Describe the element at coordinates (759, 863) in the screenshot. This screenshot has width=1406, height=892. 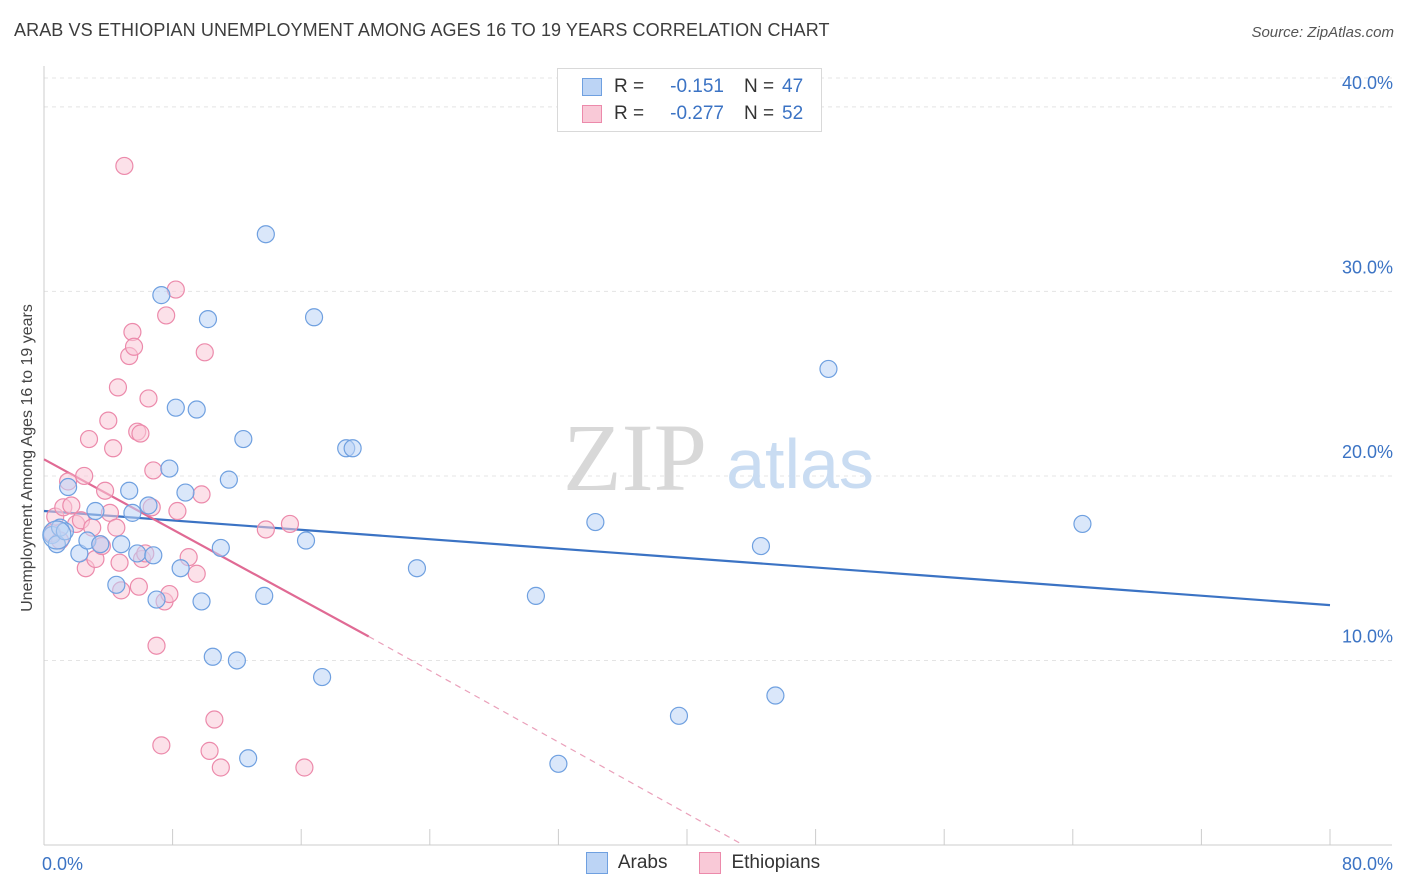
I see `bottom-legend-ethiopians: Ethiopians` at that location.